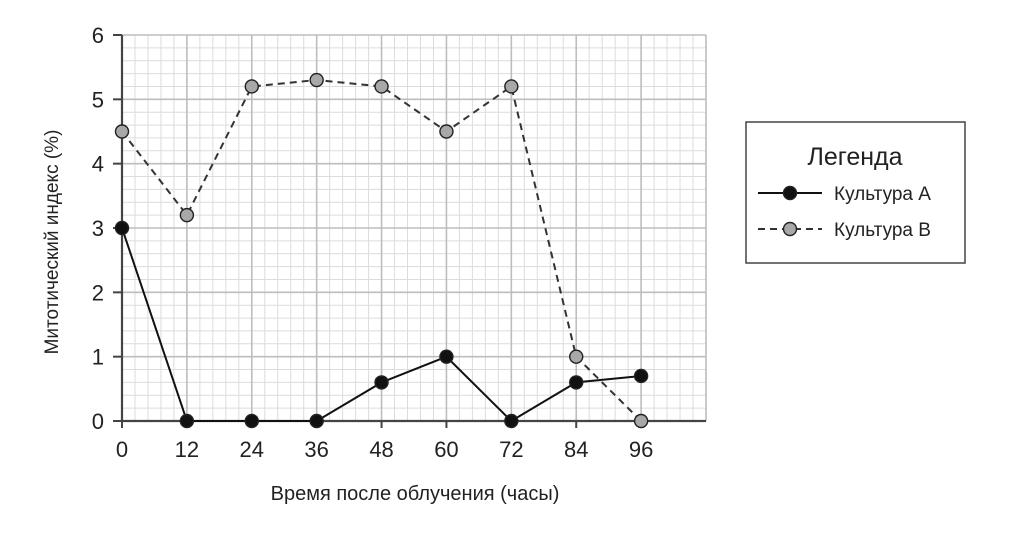  What do you see at coordinates (790, 193) in the screenshot?
I see `legend-marker-a` at bounding box center [790, 193].